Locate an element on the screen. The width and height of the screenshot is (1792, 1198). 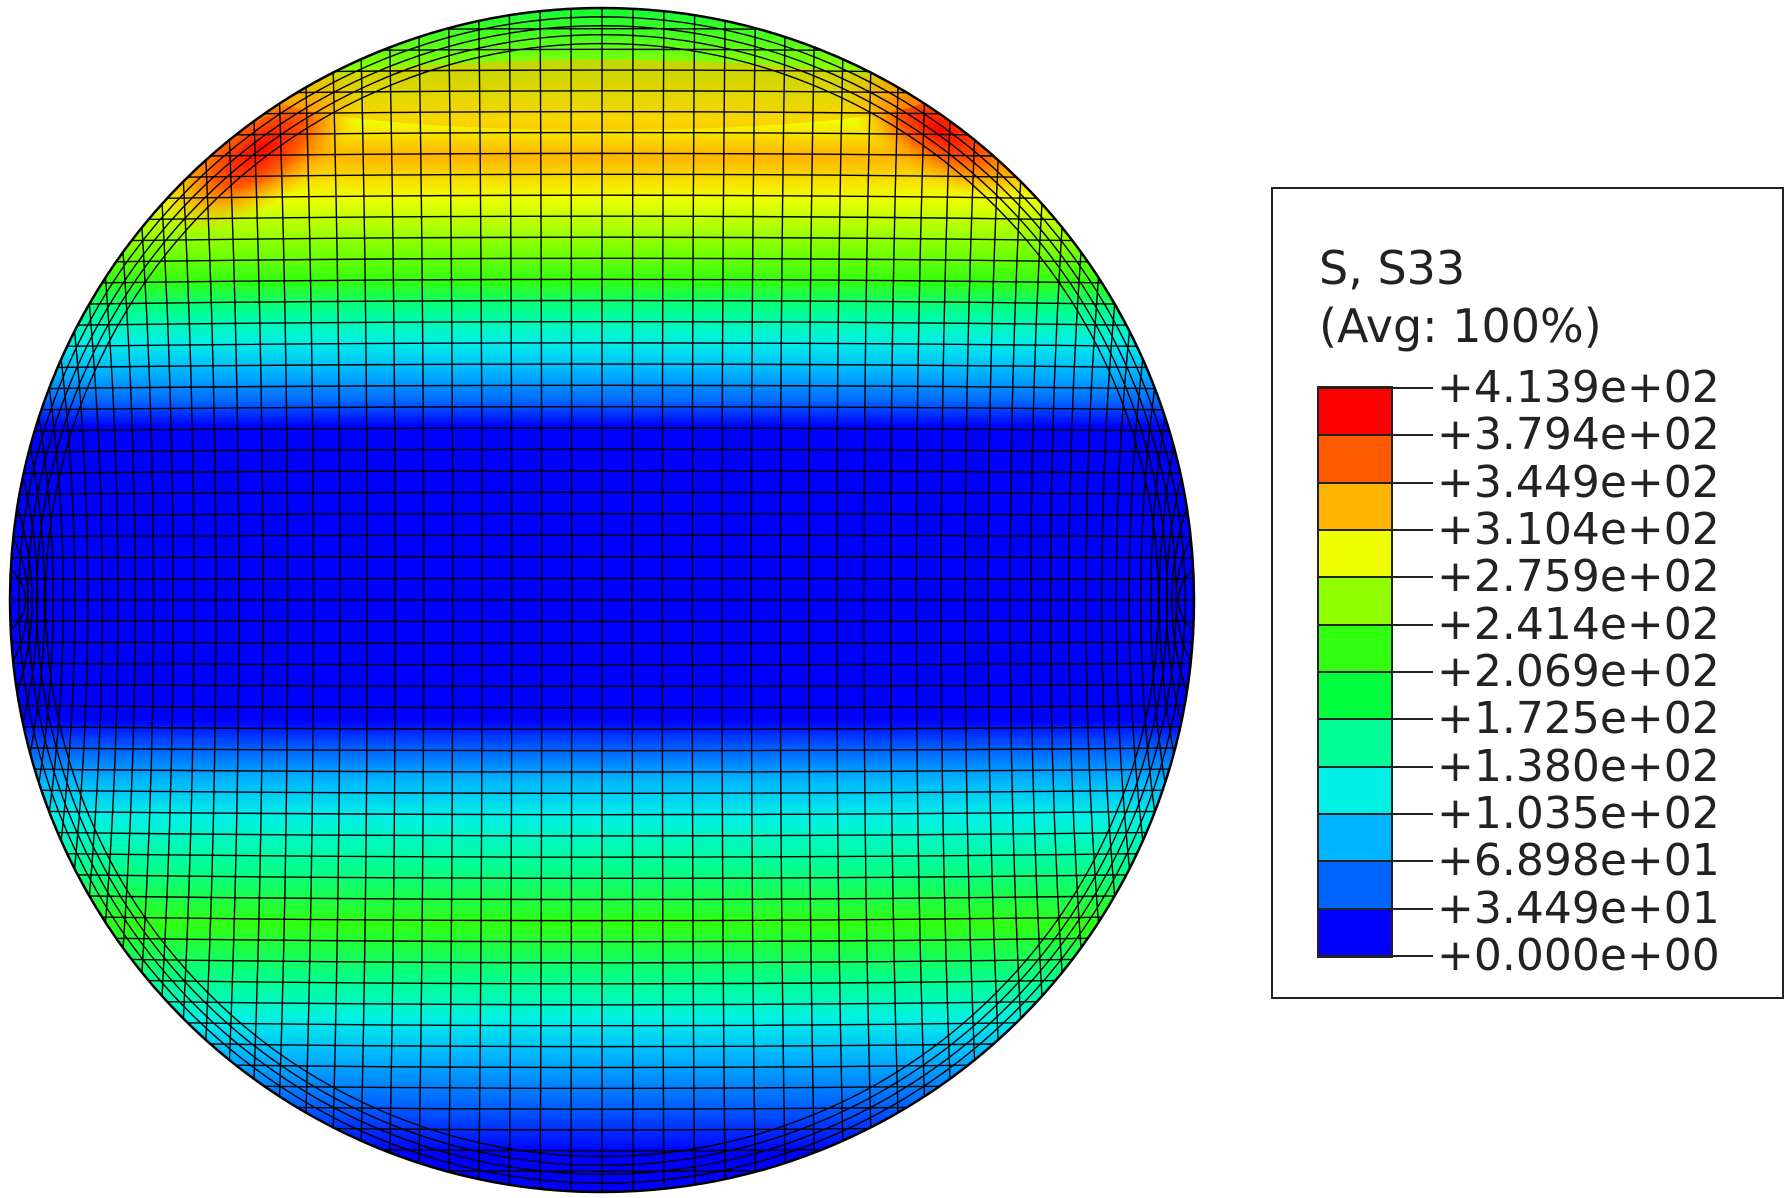
legend-averaging-note: (Avg: 100%) is located at coordinates (1460, 326).